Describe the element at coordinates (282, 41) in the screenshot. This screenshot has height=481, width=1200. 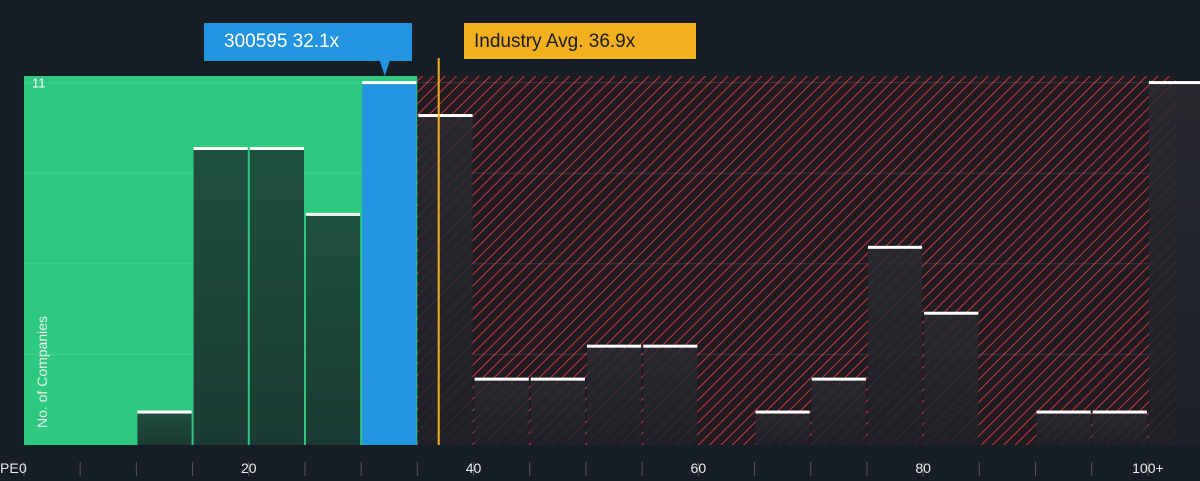
I see `company-pe-callout: 300595 32.1x` at that location.